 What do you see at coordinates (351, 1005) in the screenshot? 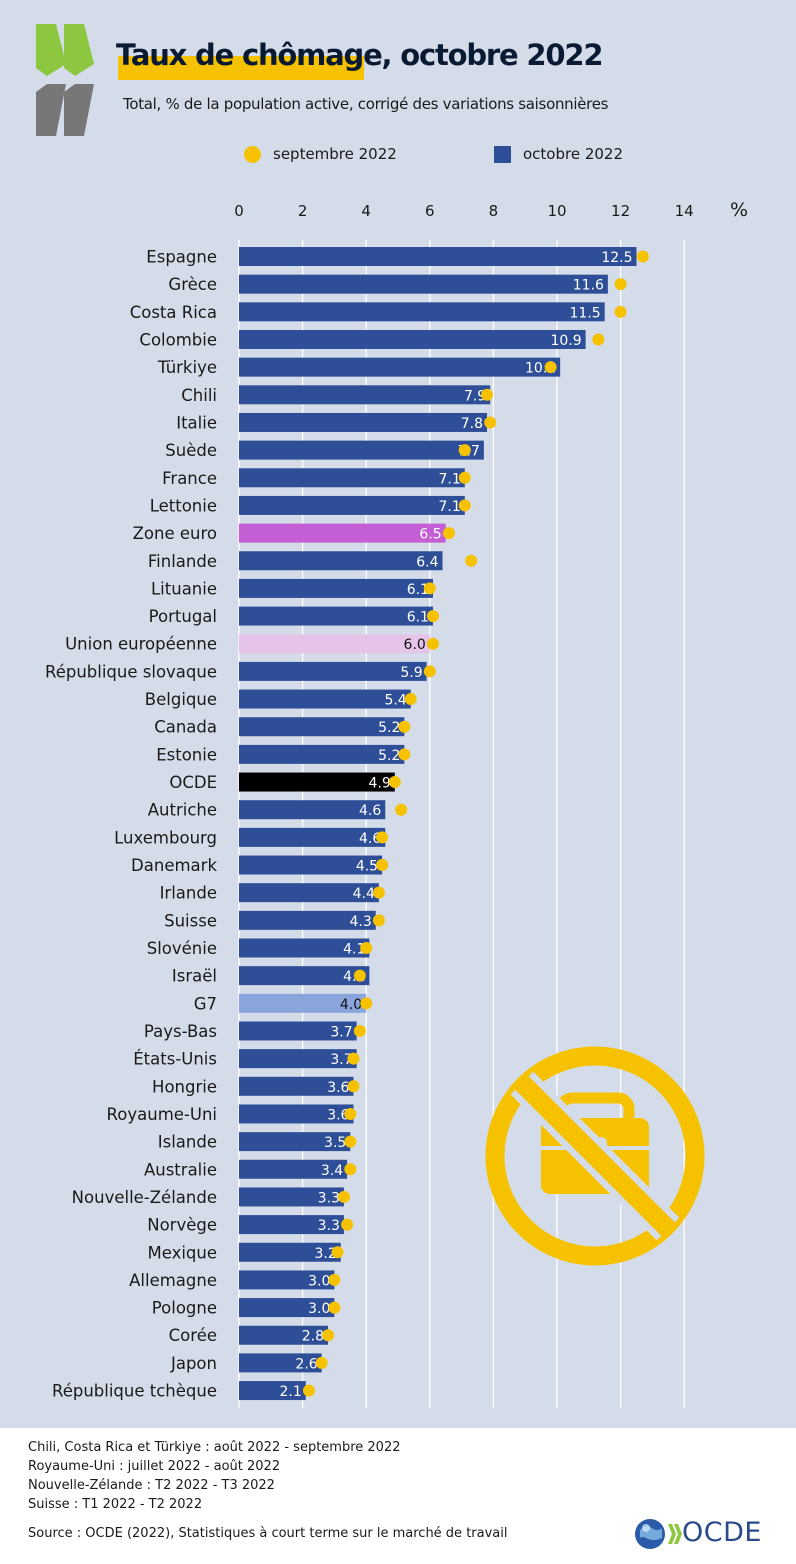
I see `bar-value-label: 4.0` at bounding box center [351, 1005].